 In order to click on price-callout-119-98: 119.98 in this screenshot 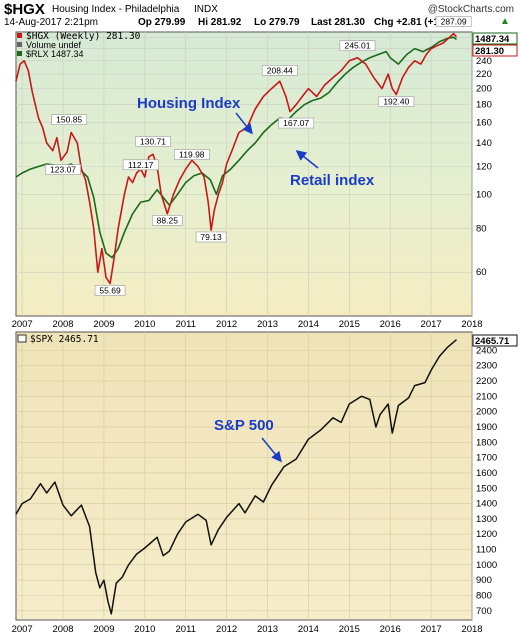, I will do `click(192, 155)`.